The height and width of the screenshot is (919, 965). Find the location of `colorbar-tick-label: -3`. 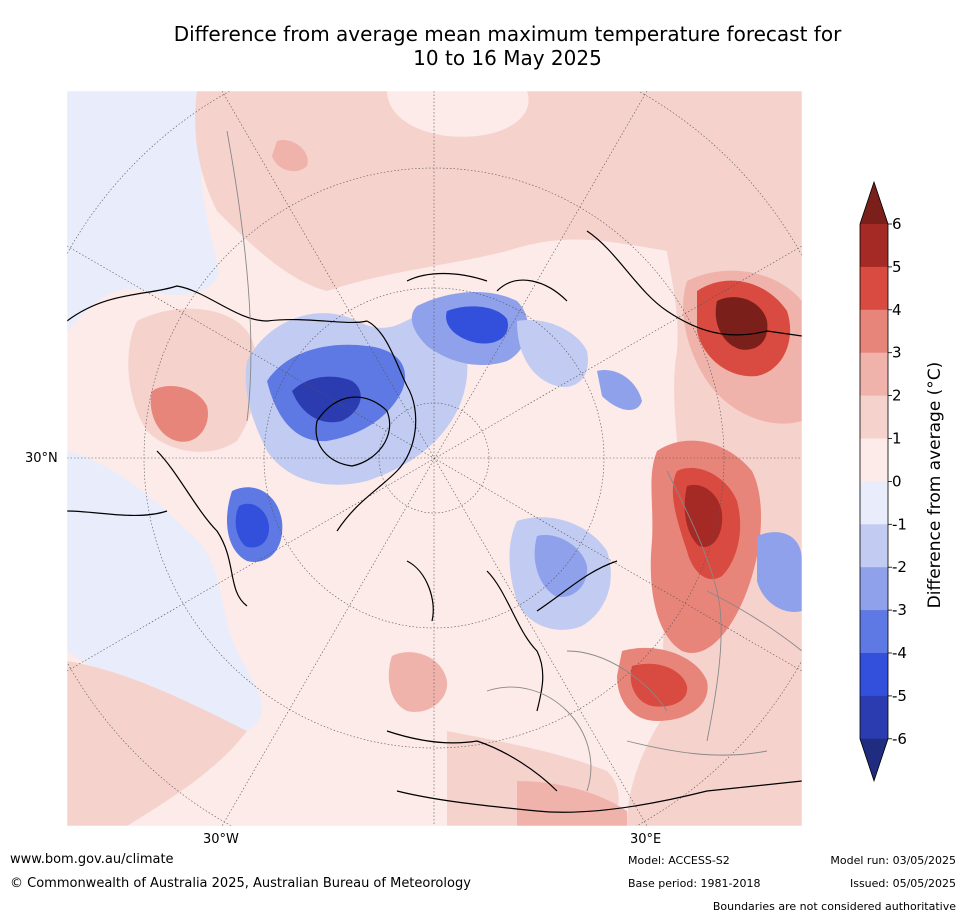

colorbar-tick-label: -3 is located at coordinates (899, 610).